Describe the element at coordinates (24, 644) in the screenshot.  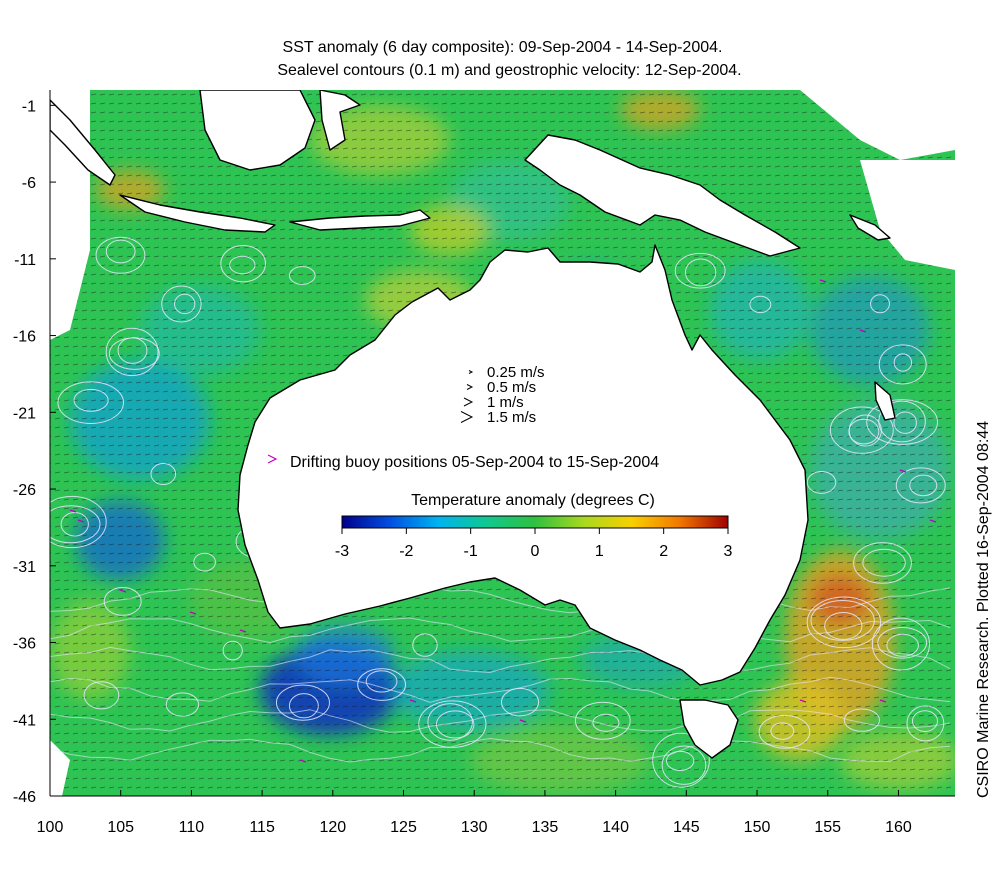
I see `y-tick-label: -36` at that location.